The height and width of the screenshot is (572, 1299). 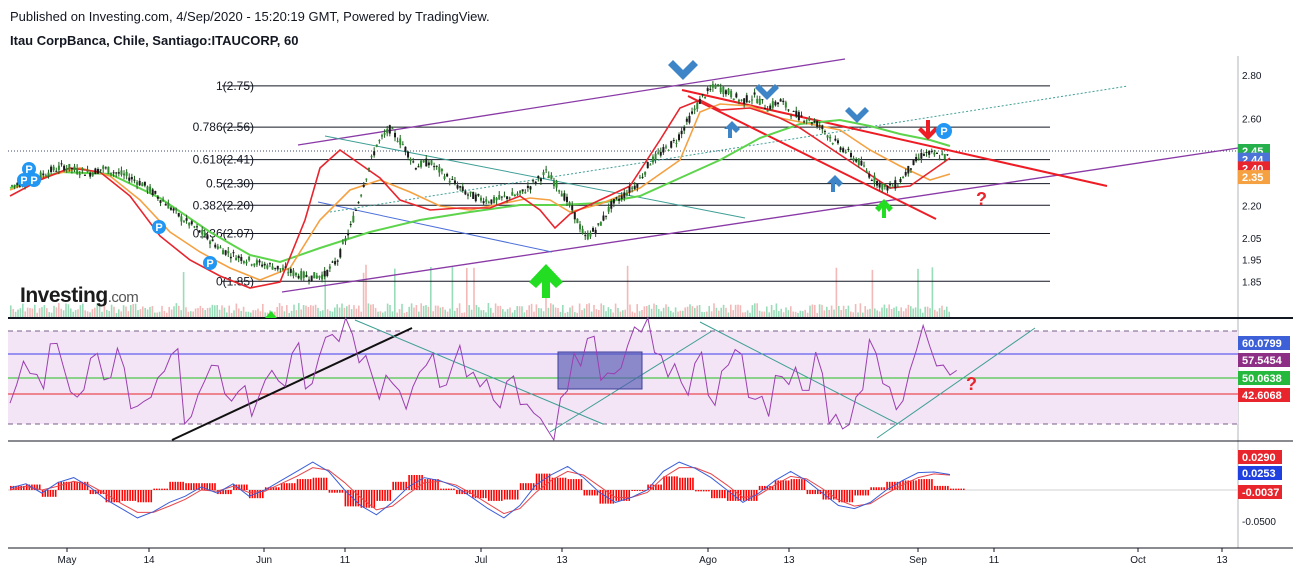 What do you see at coordinates (271, 314) in the screenshot?
I see `arrow-up-green-icon` at bounding box center [271, 314].